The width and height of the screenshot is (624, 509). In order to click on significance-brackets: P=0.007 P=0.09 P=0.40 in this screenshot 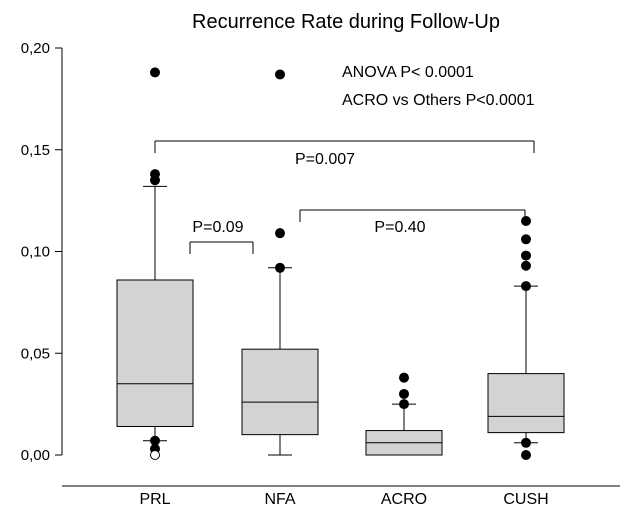, I will do `click(344, 197)`.